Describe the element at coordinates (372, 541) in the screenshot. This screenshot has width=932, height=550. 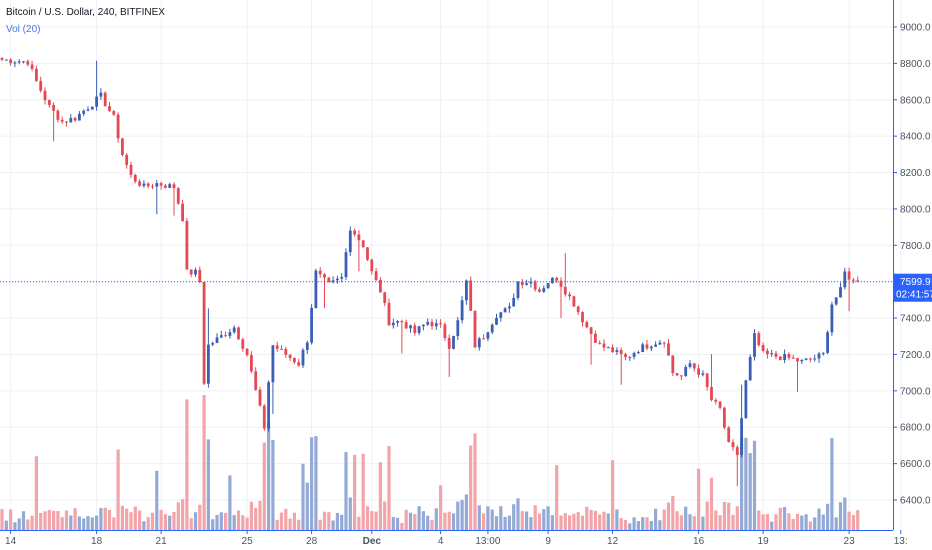
I see `time-tick-label: Dec` at that location.